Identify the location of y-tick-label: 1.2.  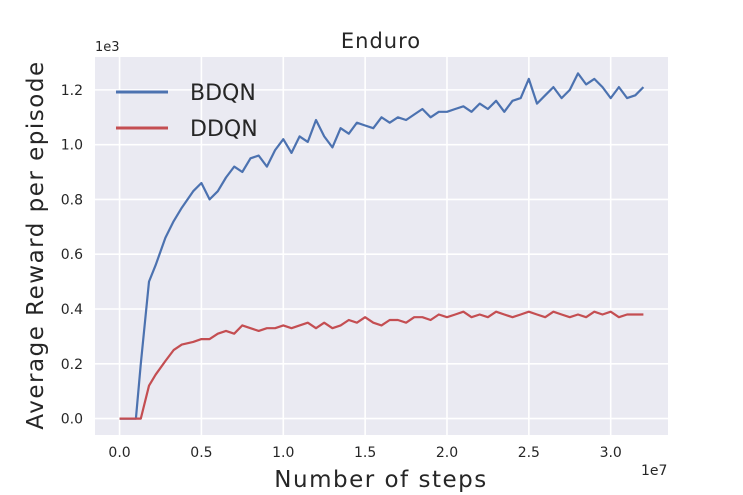
(72, 91).